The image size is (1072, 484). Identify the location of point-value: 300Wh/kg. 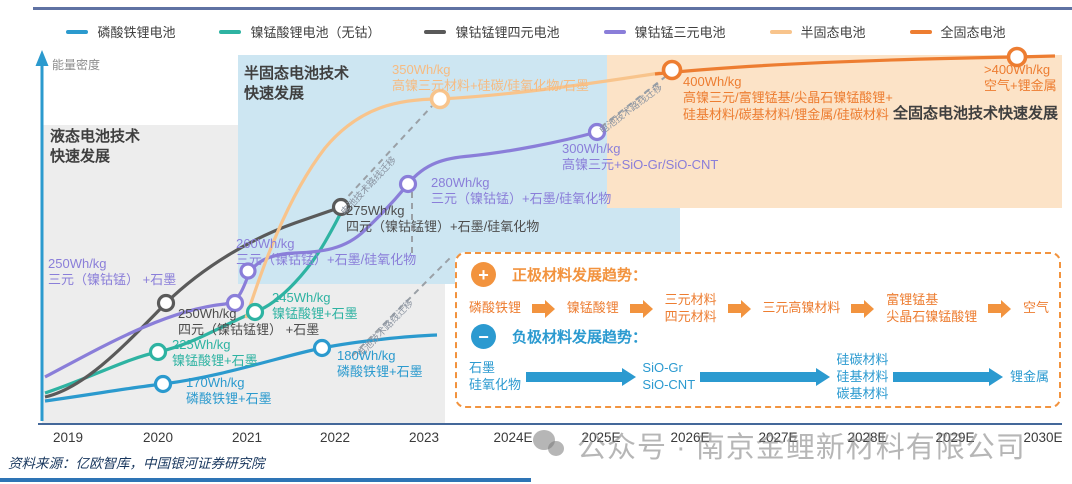
(591, 148).